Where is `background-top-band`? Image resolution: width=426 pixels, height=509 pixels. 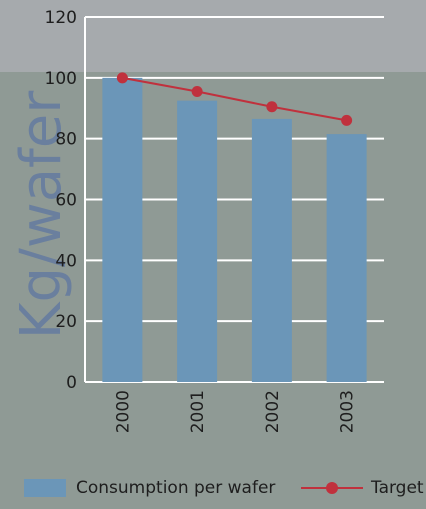
background-top-band is located at coordinates (213, 36).